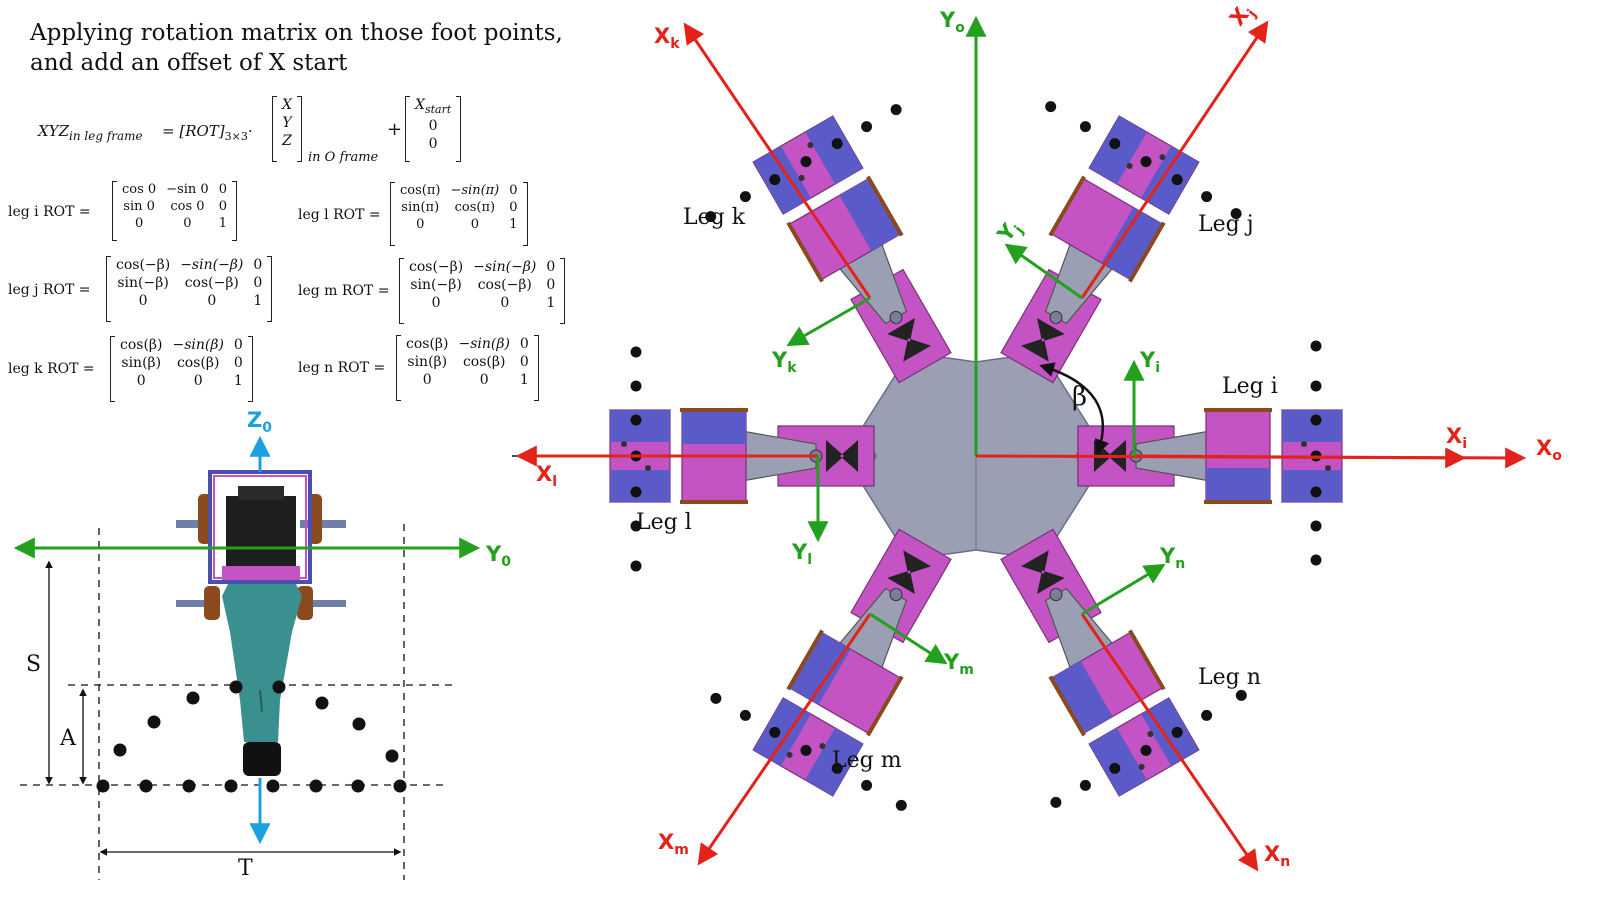 The width and height of the screenshot is (1603, 898). I want to click on label-xm: Xm, so click(673, 844).